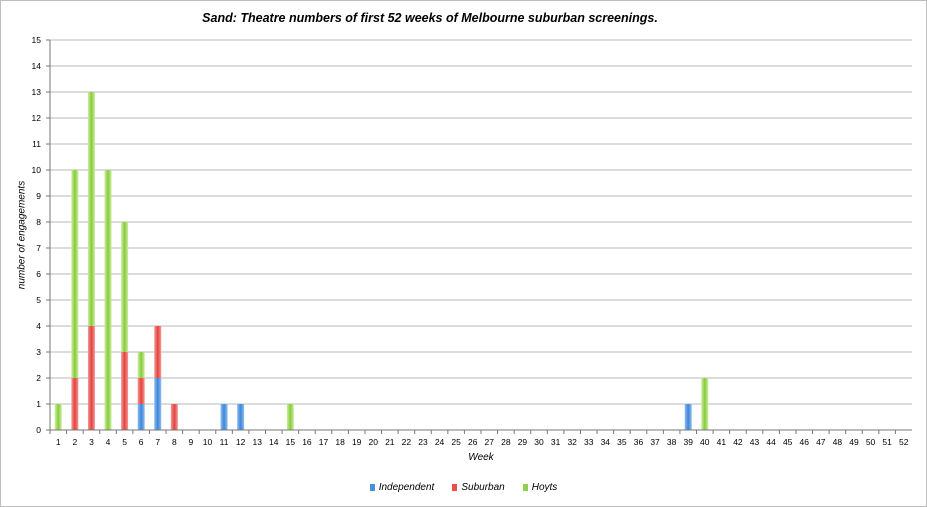  What do you see at coordinates (854, 442) in the screenshot?
I see `x-tick-label: 49` at bounding box center [854, 442].